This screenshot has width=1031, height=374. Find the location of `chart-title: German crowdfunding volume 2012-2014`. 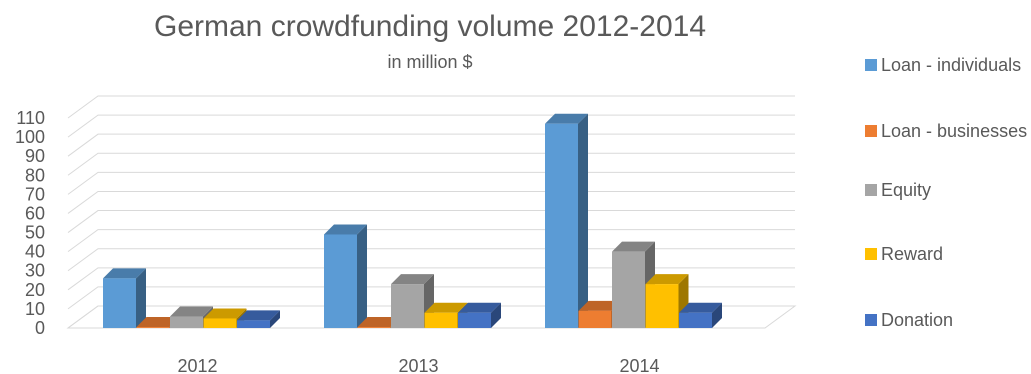

chart-title: German crowdfunding volume 2012-2014 is located at coordinates (430, 26).